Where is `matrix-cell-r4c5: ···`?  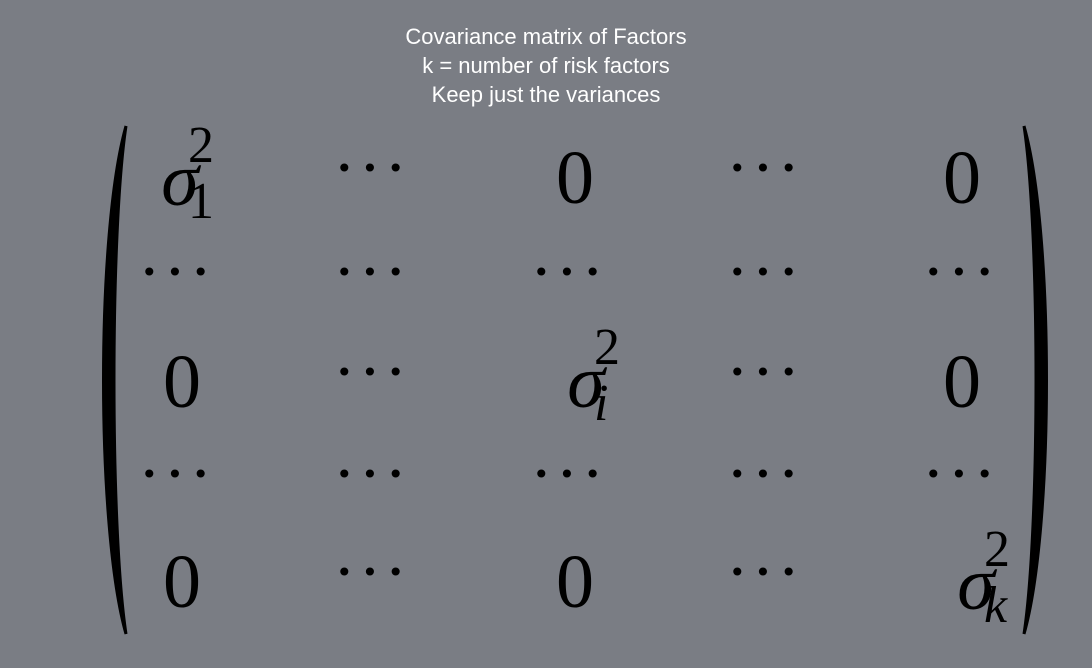
matrix-cell-r4c5: ··· is located at coordinates (962, 473).